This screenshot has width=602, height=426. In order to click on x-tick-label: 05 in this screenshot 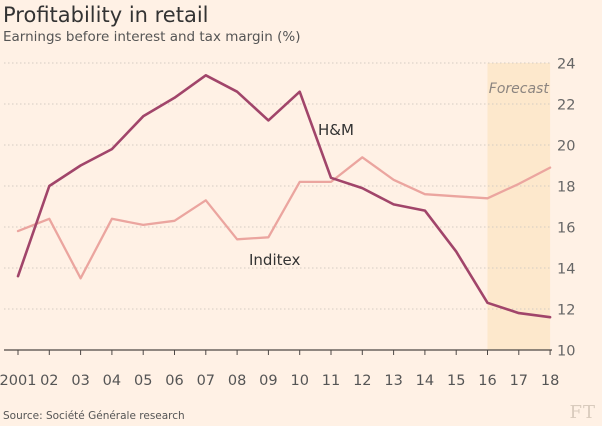, I will do `click(143, 381)`.